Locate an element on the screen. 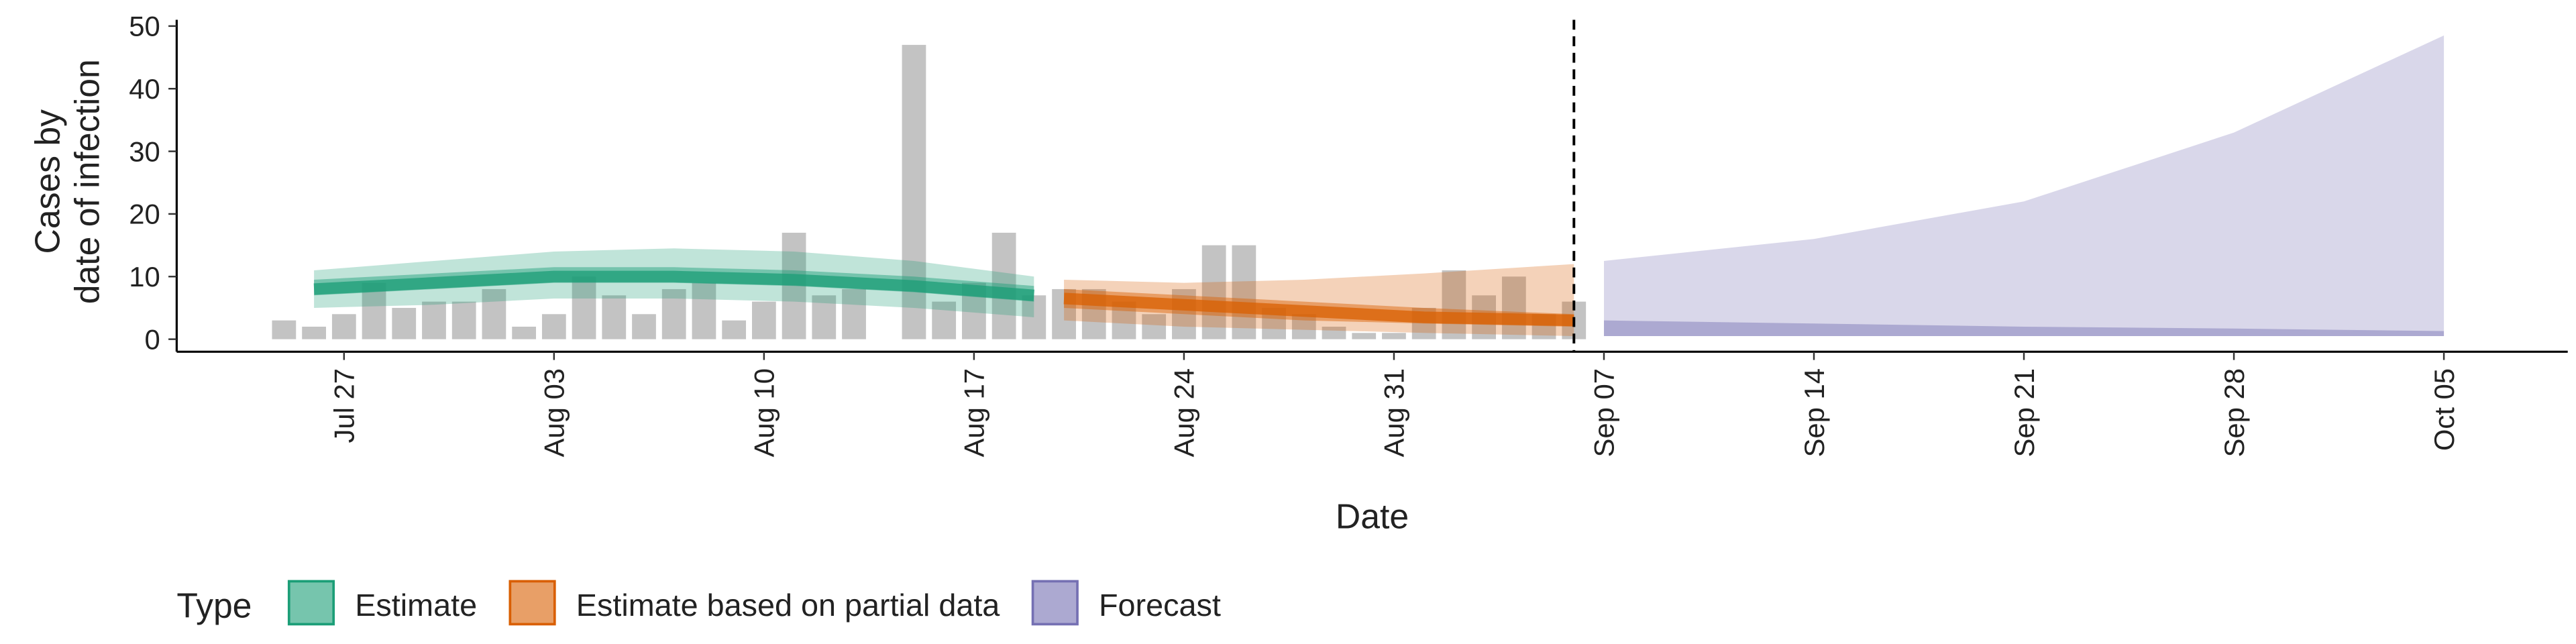  legend-label: Estimate is located at coordinates (416, 605).